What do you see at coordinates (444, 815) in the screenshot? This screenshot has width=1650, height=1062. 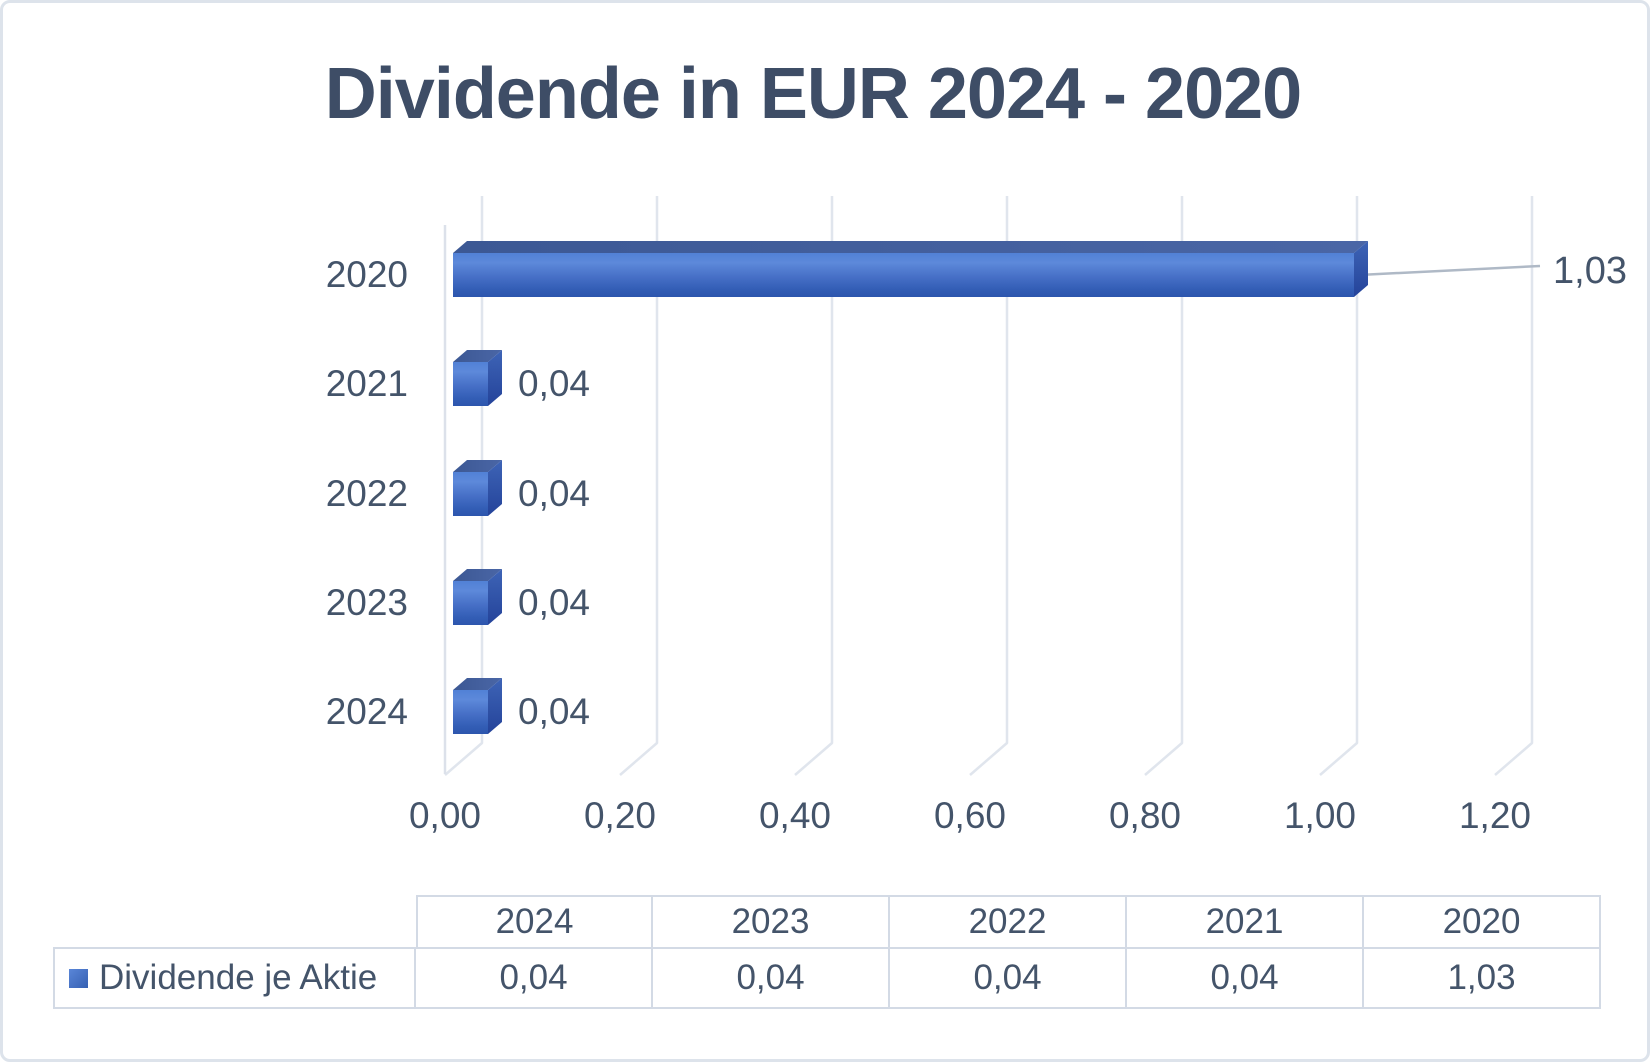 I see `x-tick-label: 0,00` at bounding box center [444, 815].